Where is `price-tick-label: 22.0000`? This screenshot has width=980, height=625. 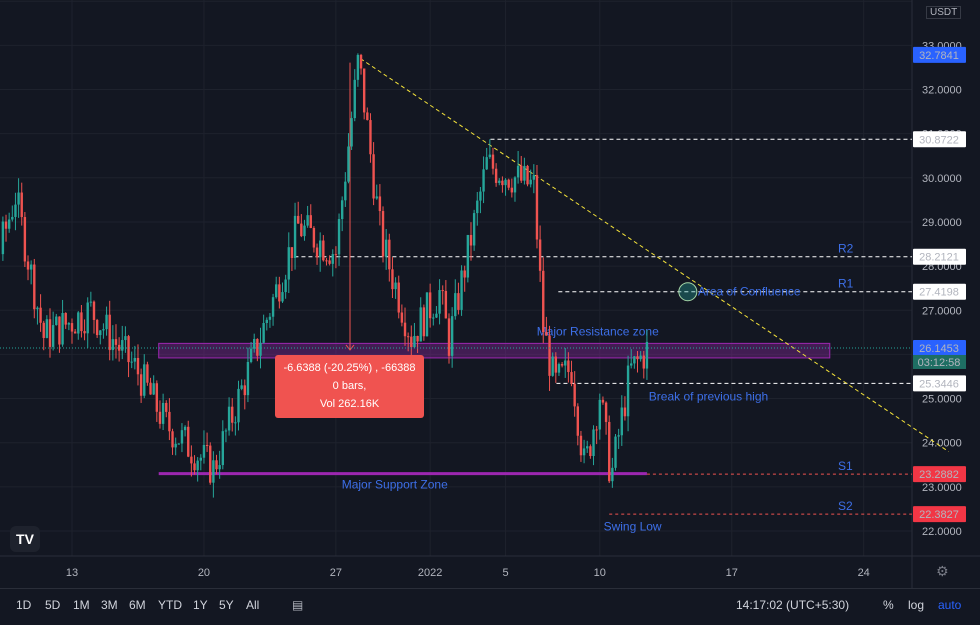
price-tick-label: 22.0000 is located at coordinates (942, 532).